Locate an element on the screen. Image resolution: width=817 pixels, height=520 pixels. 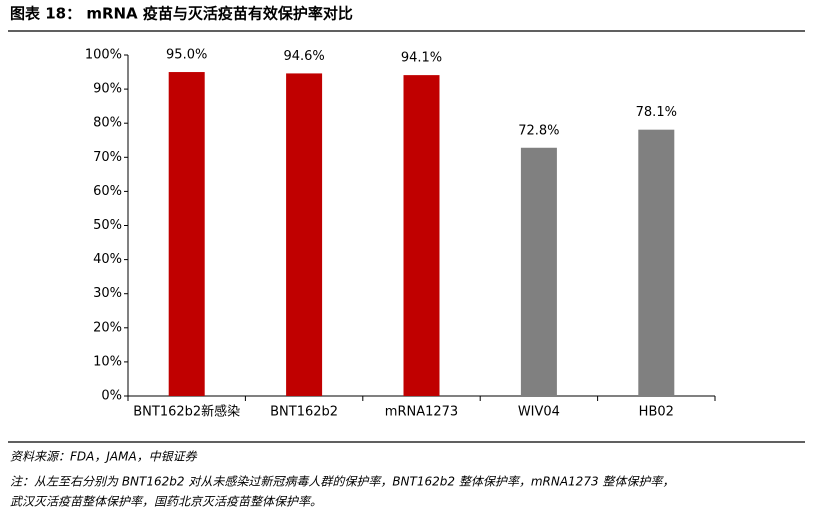
y-tick-label: 40% is located at coordinates (107, 259).